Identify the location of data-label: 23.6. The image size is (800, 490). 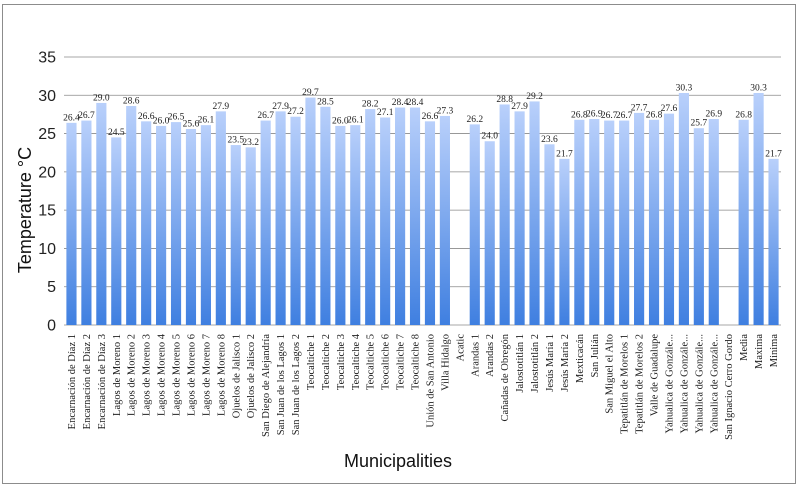
(549, 140).